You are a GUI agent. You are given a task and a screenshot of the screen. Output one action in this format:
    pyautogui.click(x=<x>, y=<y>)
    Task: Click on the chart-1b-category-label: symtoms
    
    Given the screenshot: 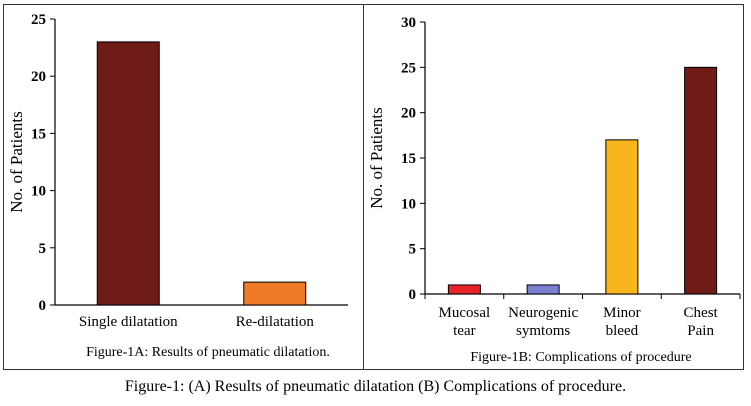 What is the action you would take?
    pyautogui.click(x=543, y=331)
    